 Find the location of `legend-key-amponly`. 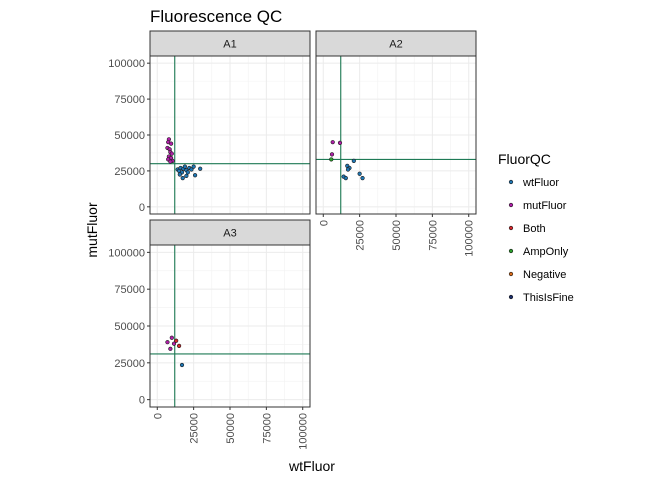

legend-key-amponly is located at coordinates (511, 251).